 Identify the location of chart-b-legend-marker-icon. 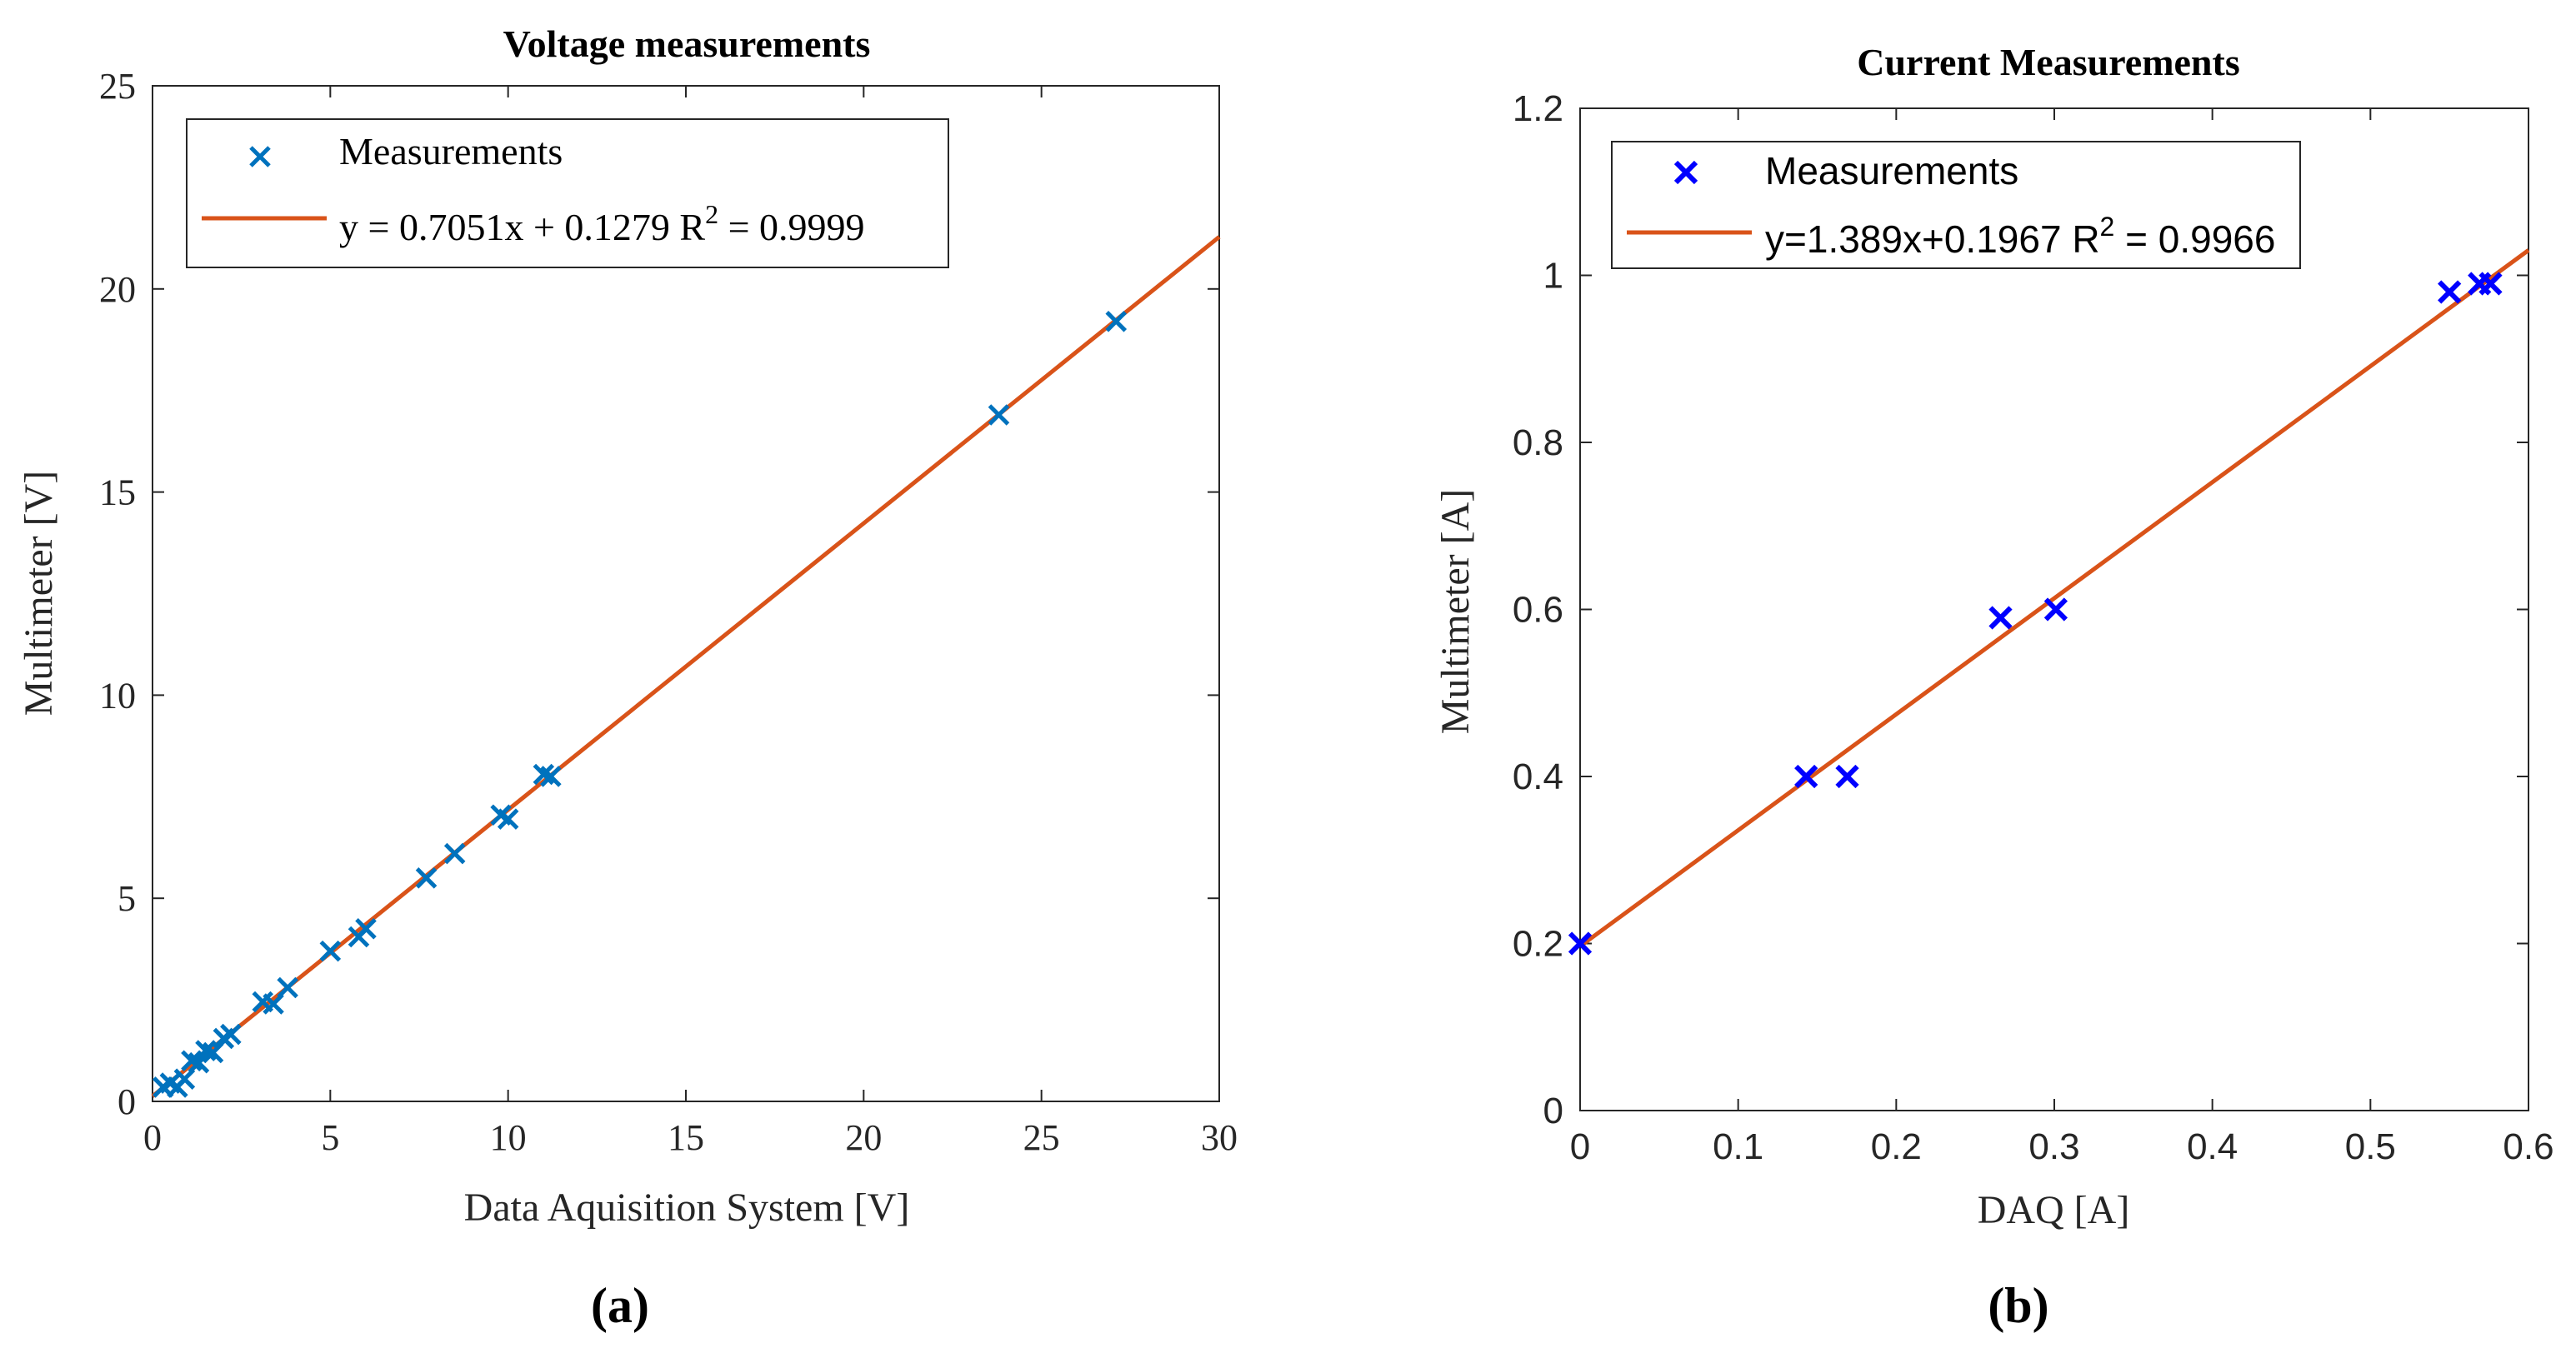
(1685, 172).